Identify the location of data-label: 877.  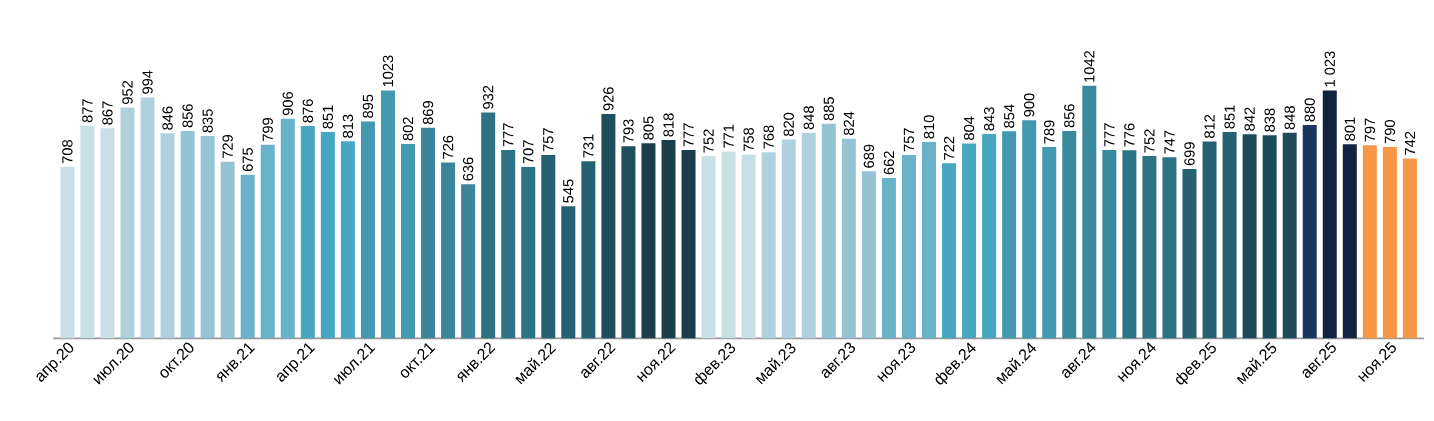
(87, 111).